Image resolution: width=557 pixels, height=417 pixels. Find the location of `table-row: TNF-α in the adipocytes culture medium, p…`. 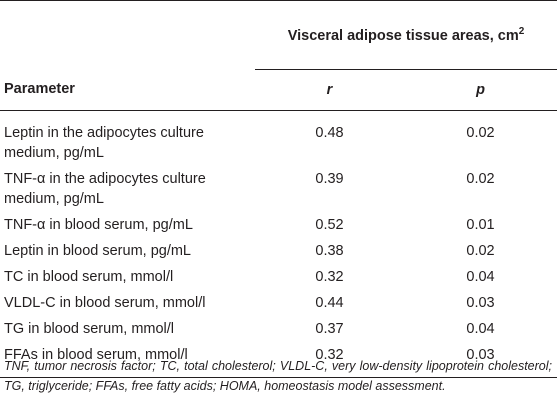

table-row: TNF-α in the adipocytes culture medium, p… is located at coordinates (278, 186).